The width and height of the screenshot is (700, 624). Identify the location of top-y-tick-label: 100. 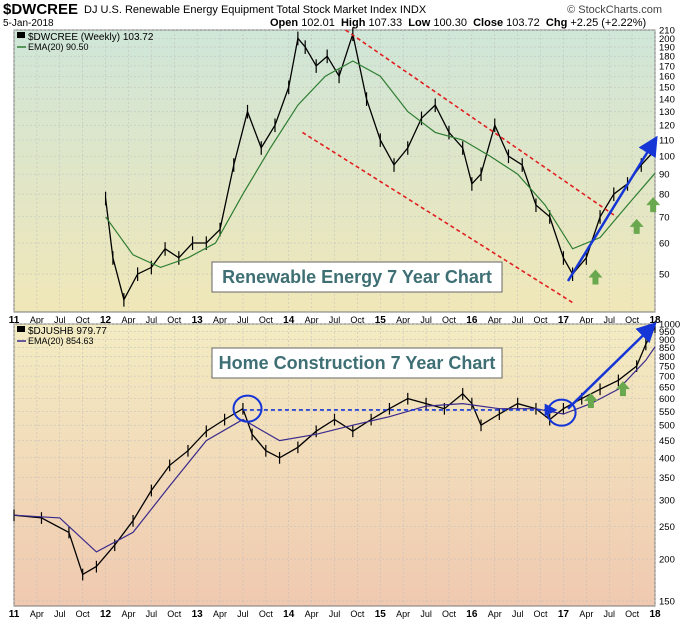
(667, 157).